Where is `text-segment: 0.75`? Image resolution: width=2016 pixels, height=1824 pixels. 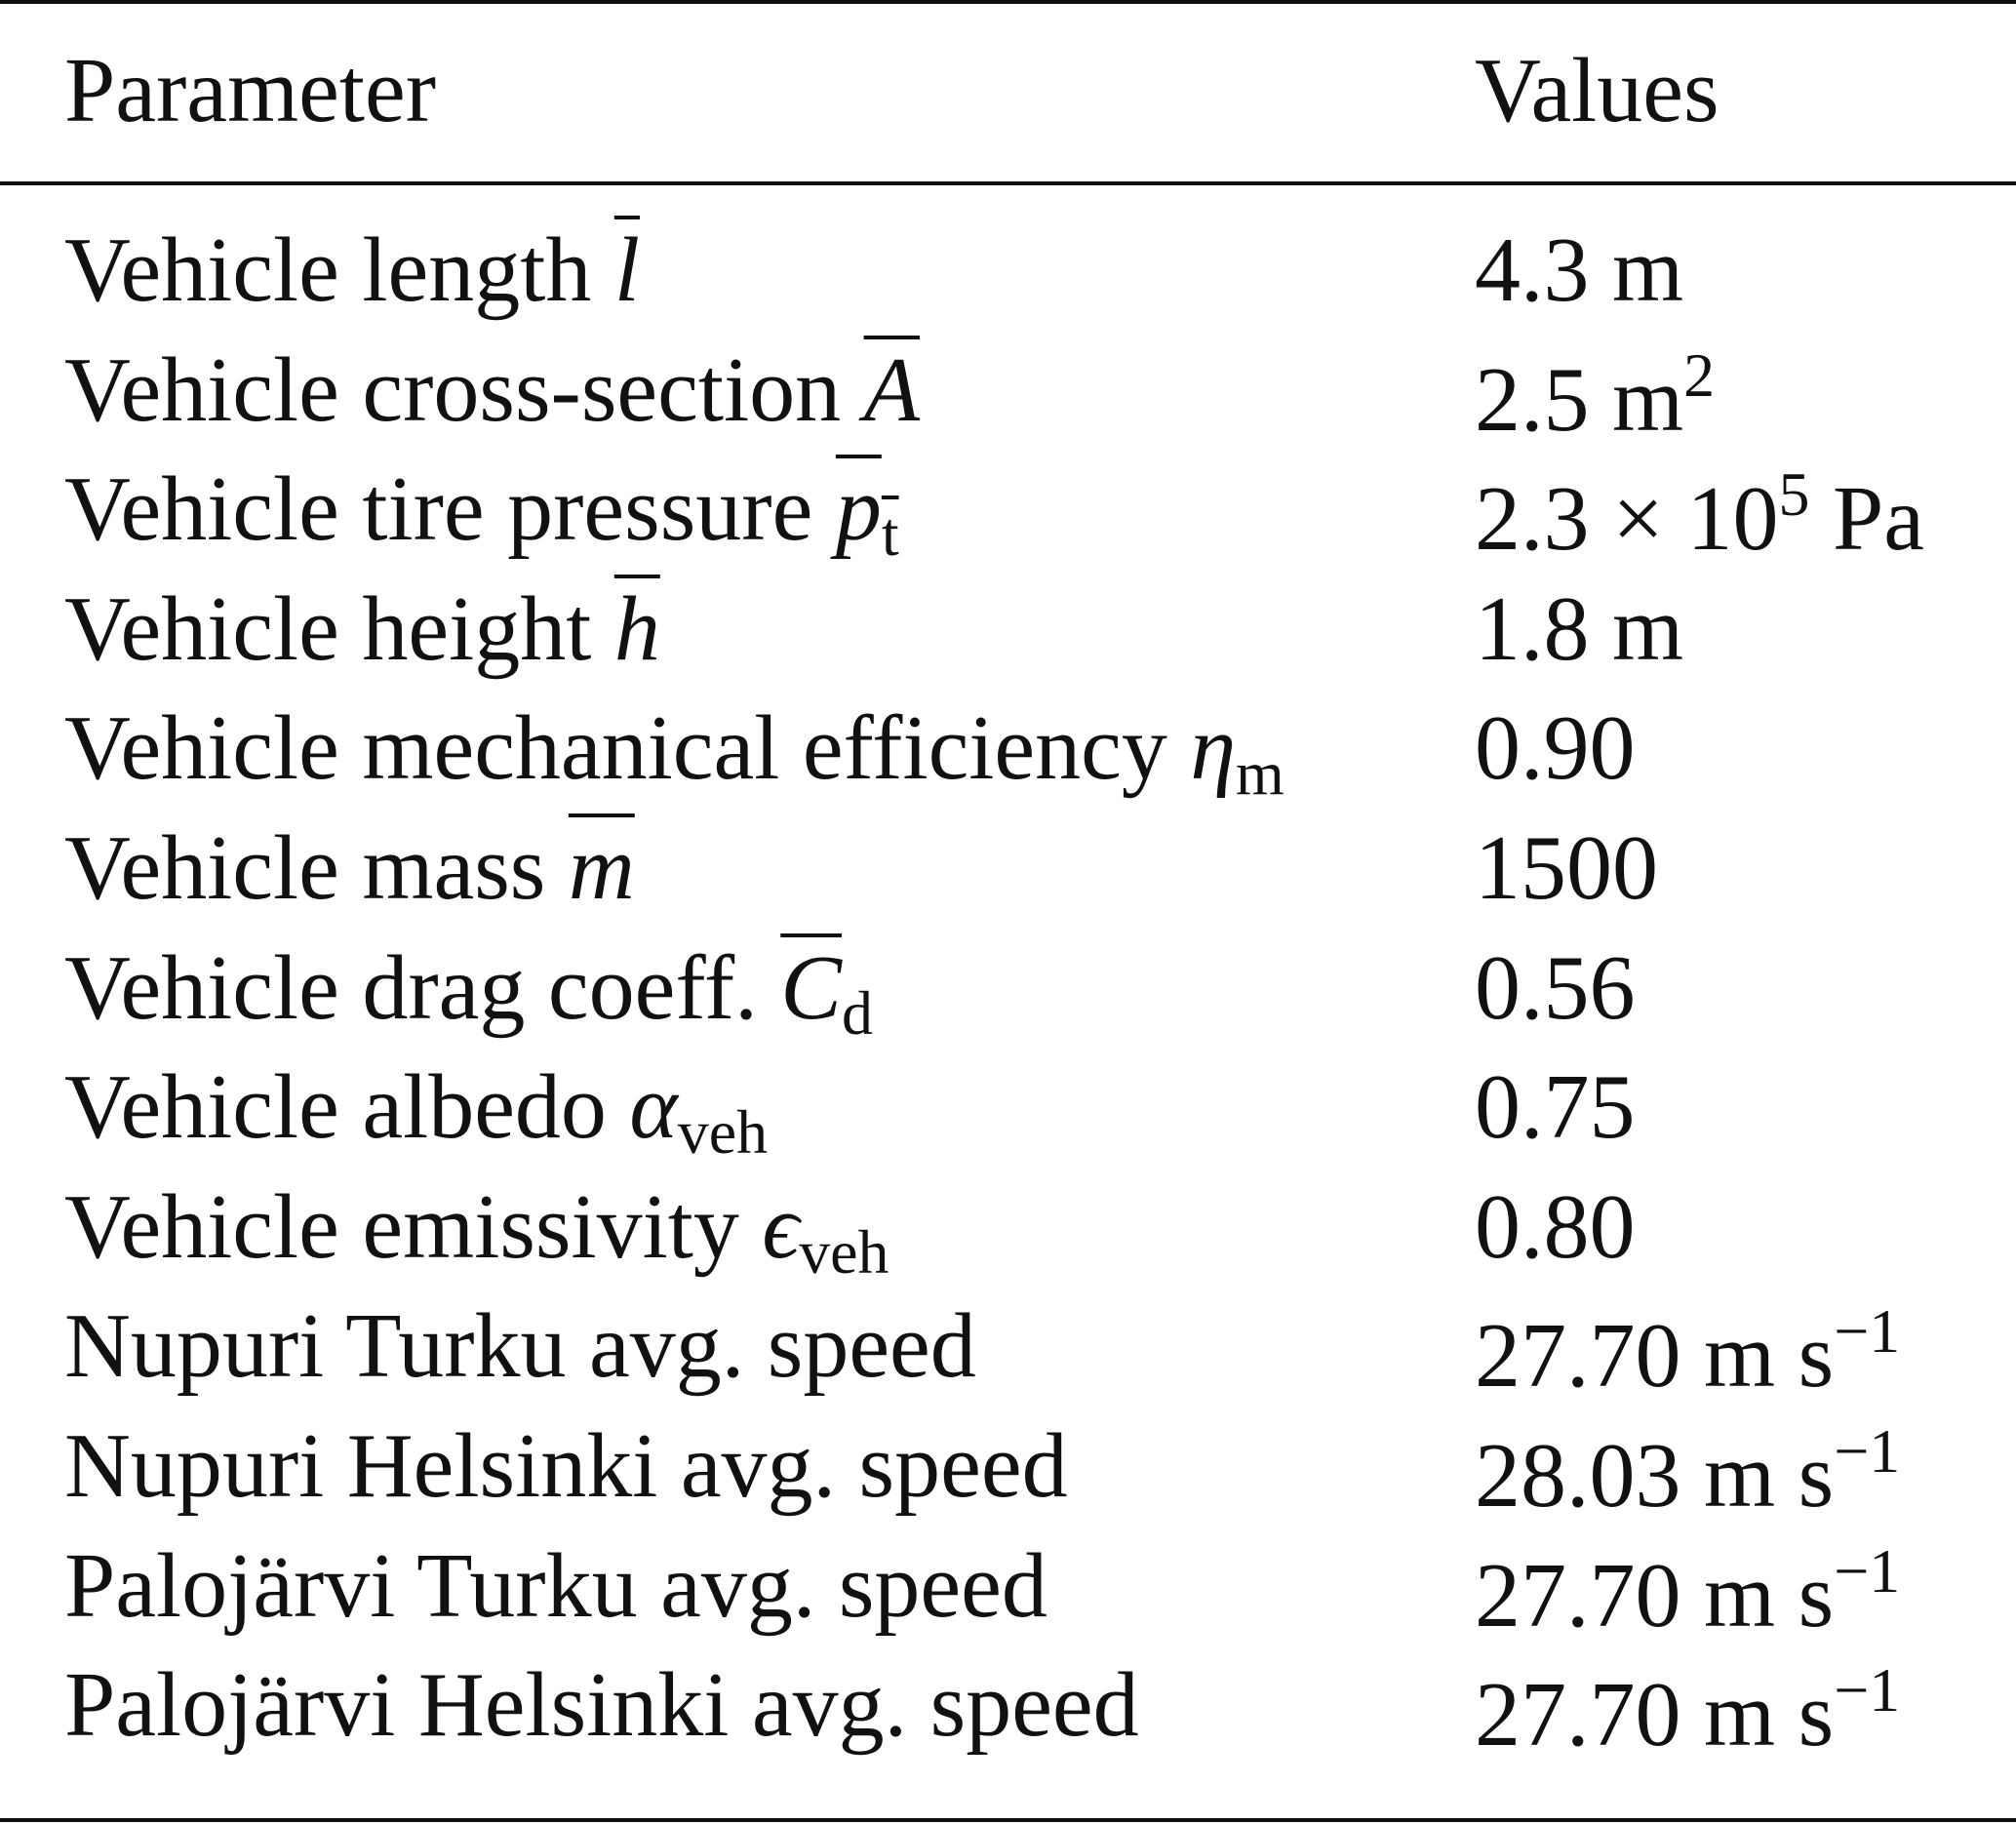
text-segment: 0.75 is located at coordinates (1556, 1107).